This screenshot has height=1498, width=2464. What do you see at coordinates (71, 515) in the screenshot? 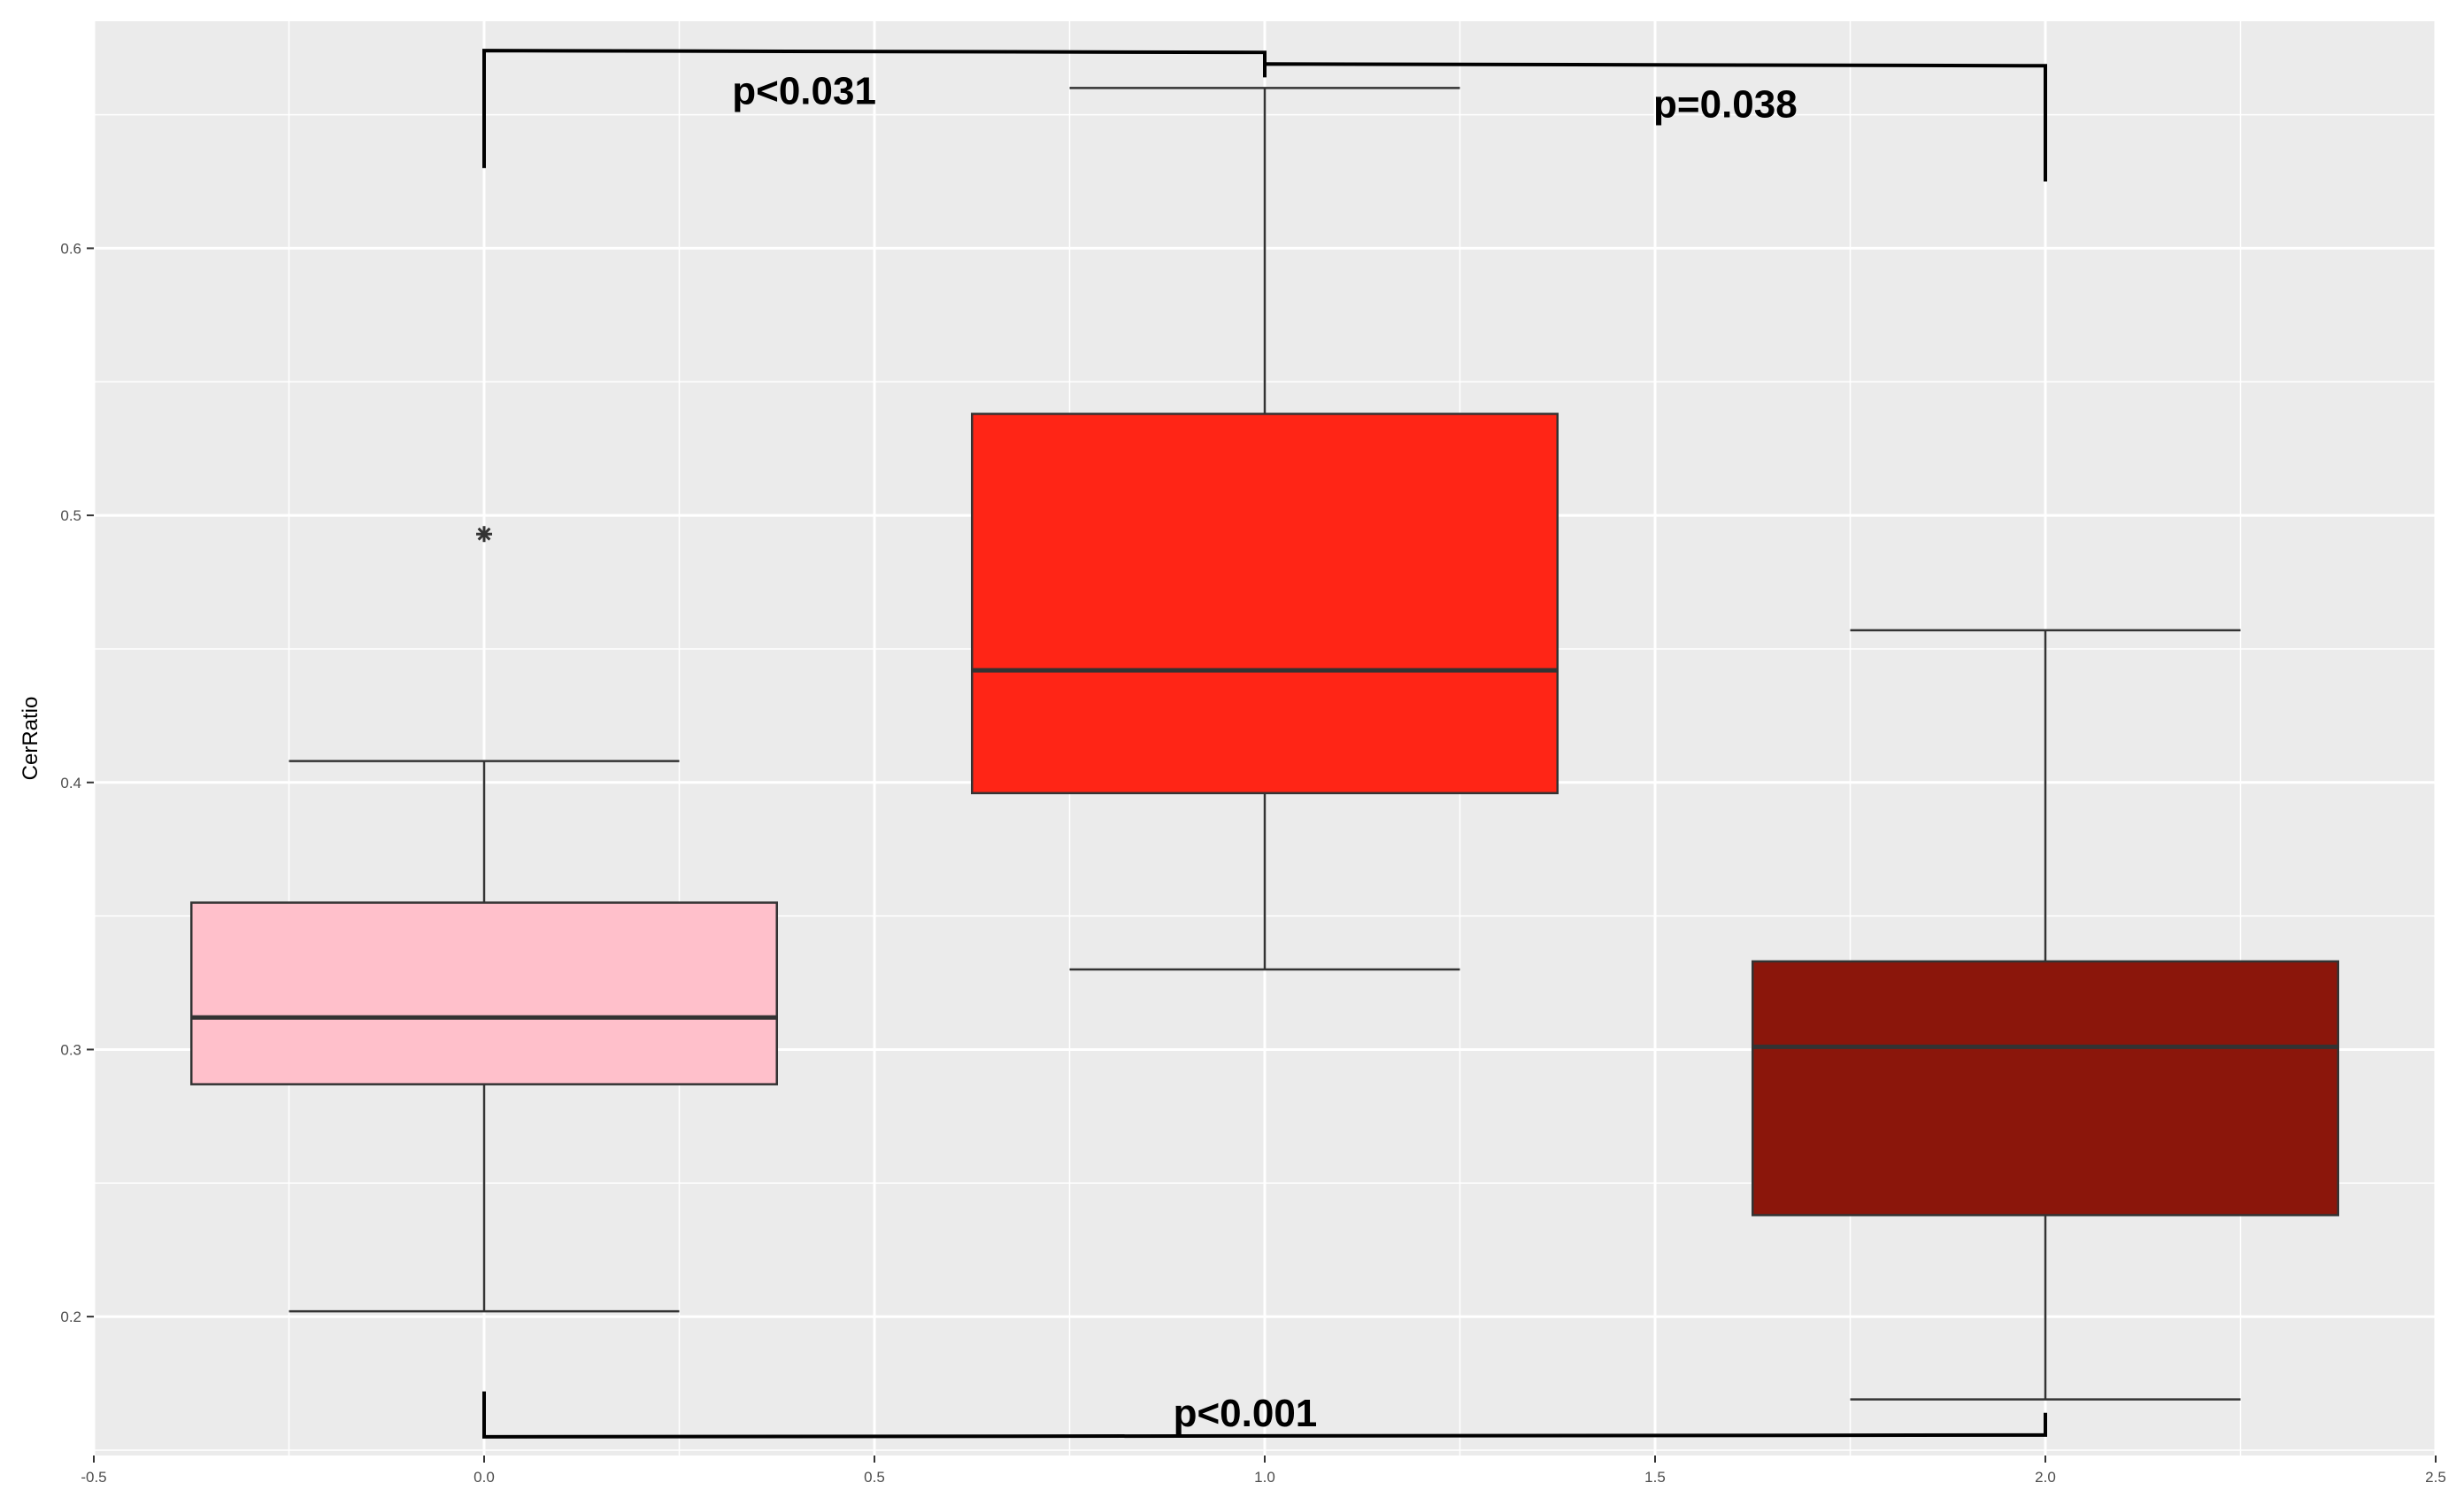
I see `y-tick-label: 0.5` at bounding box center [71, 515].